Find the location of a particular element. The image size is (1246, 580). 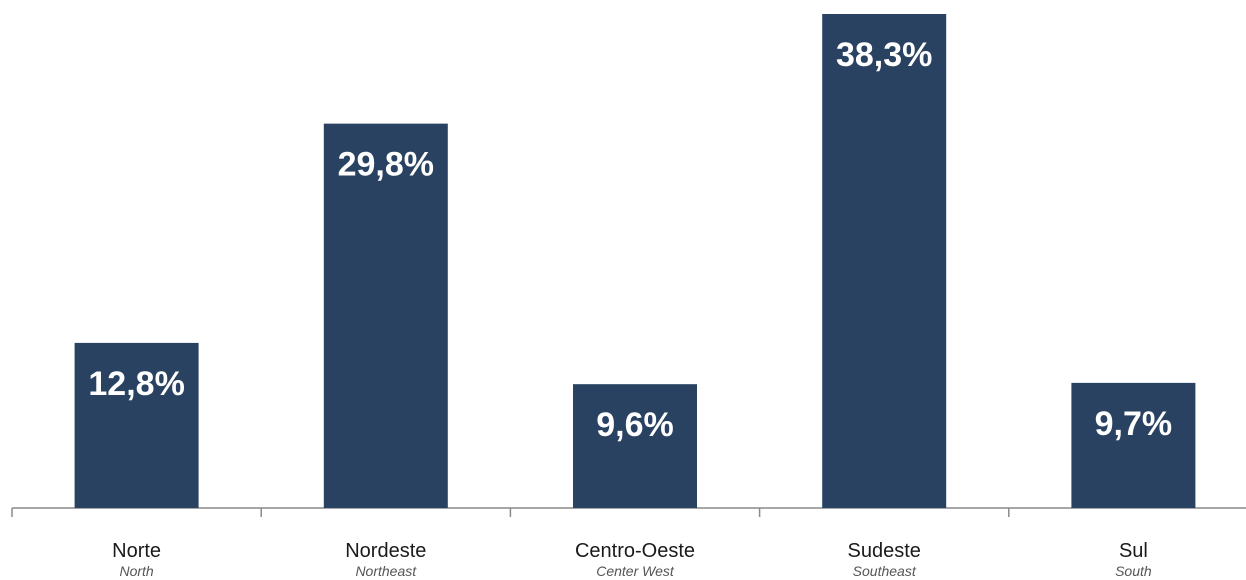

value-label-0: 12,8% is located at coordinates (136, 384).